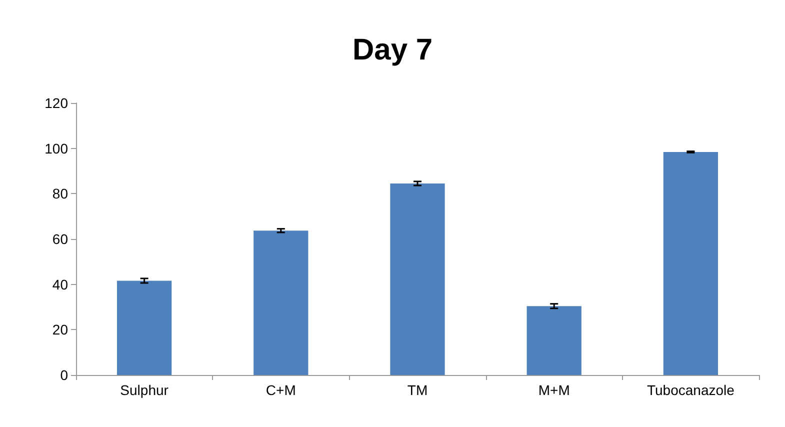  I want to click on x-tick-label: TM, so click(417, 390).